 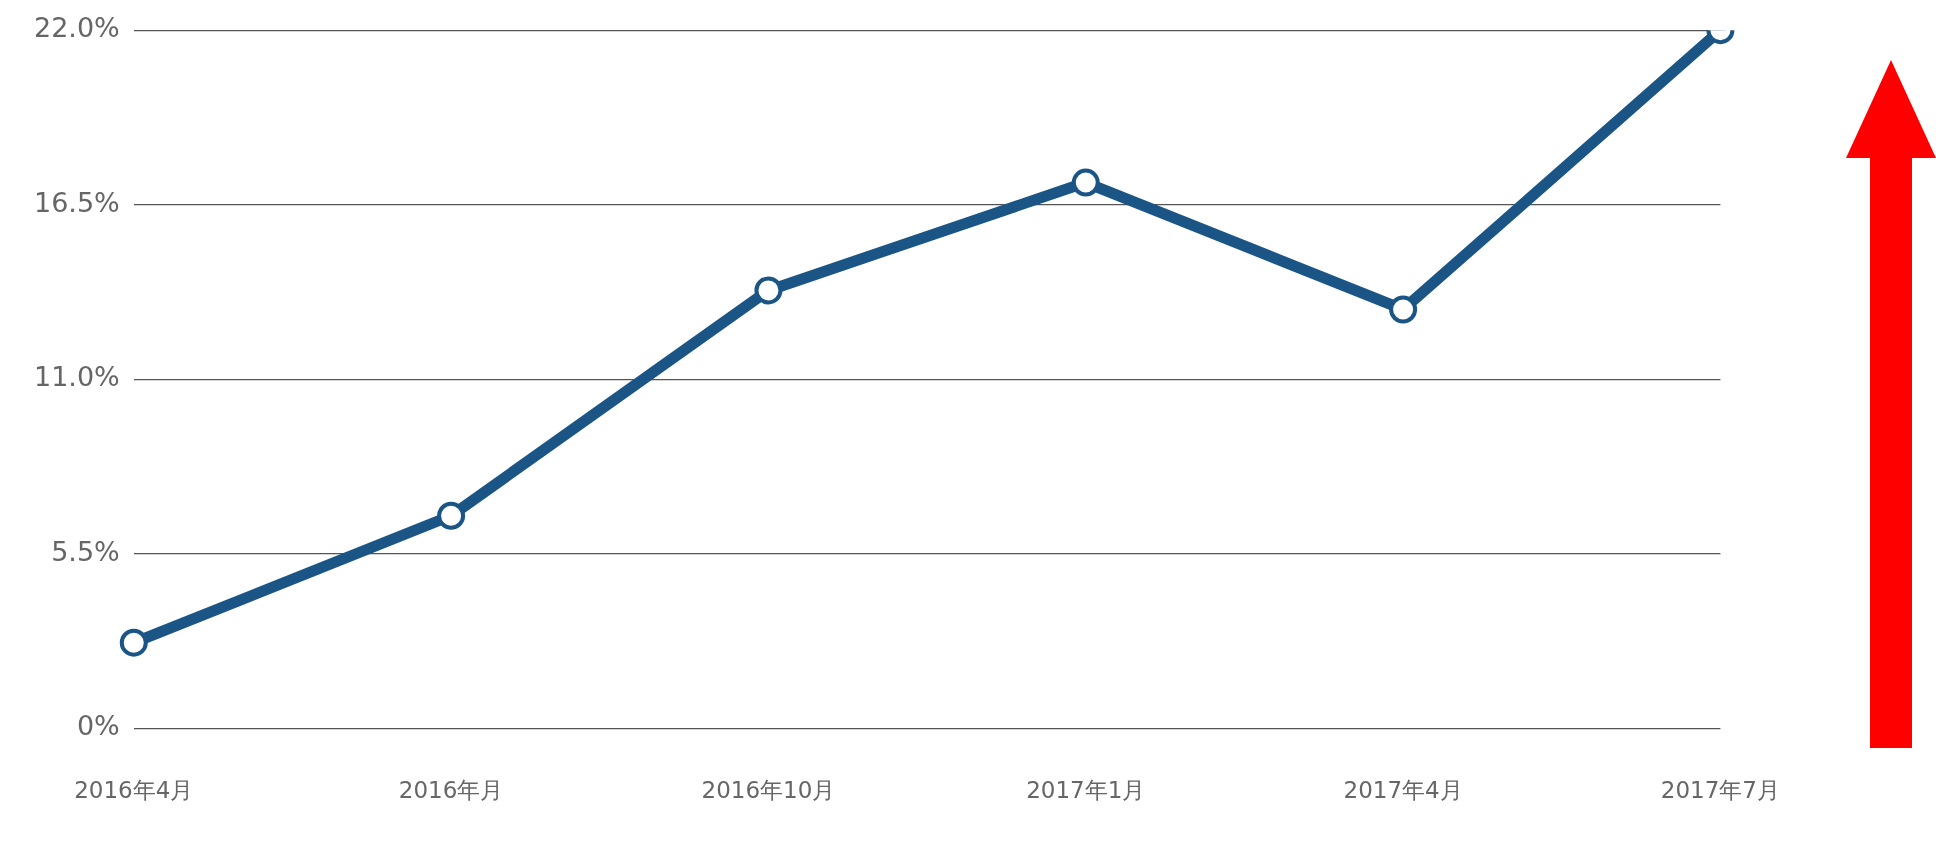 What do you see at coordinates (134, 790) in the screenshot?
I see `x-tick-label: 2016年4月` at bounding box center [134, 790].